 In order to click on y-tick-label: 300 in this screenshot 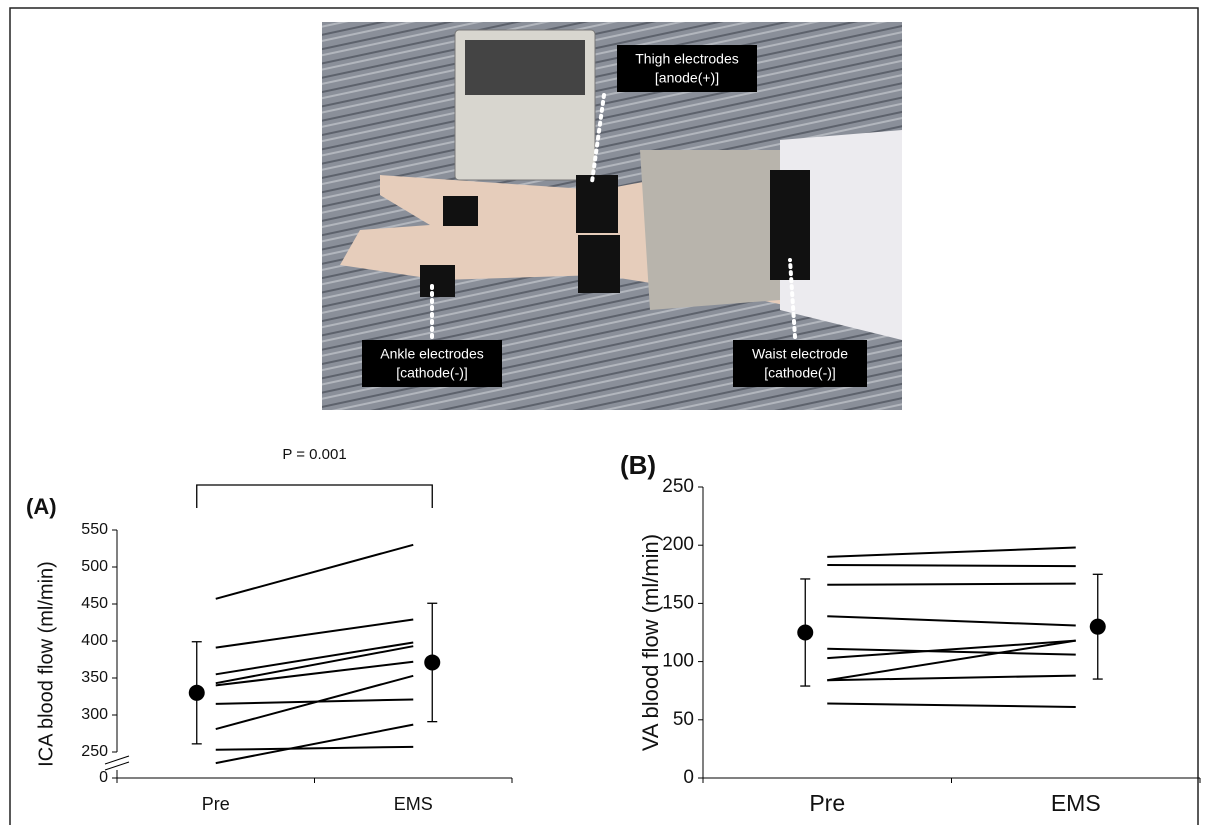, I will do `click(94, 714)`.